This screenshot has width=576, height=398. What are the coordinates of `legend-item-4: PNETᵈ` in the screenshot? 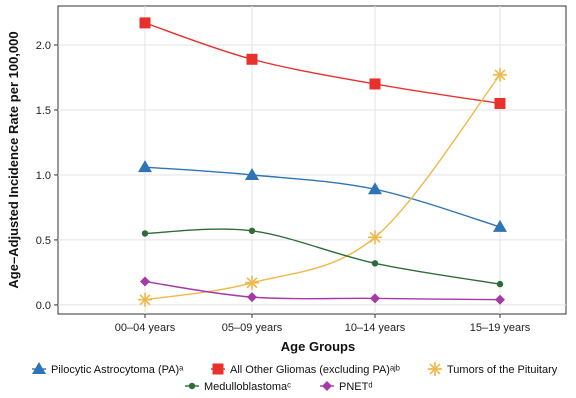 It's located at (346, 387).